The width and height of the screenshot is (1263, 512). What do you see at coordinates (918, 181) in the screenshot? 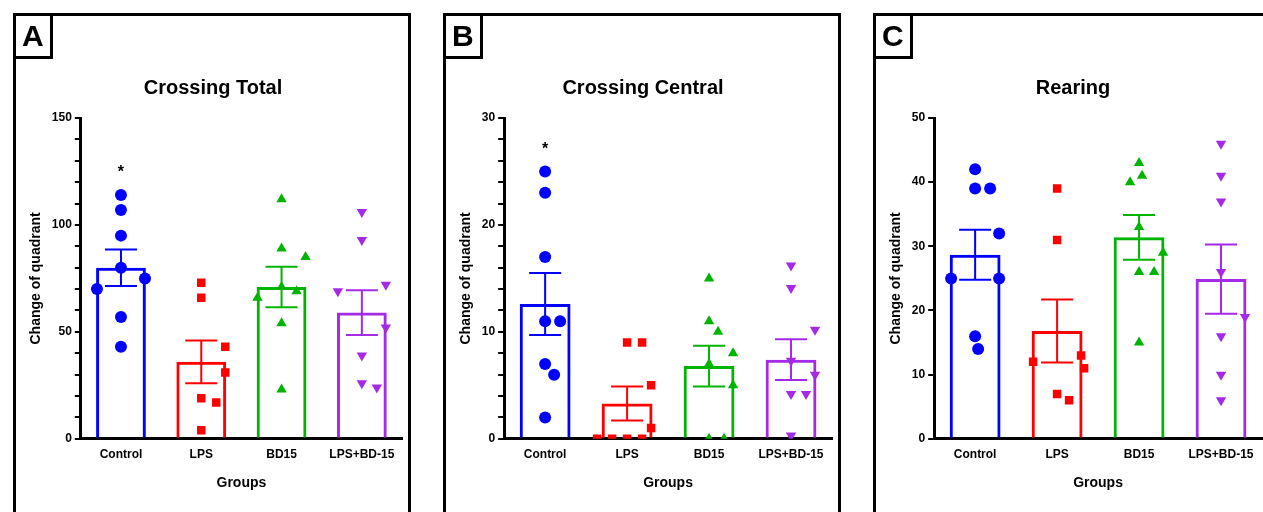
I see `y-tick-label: 40` at bounding box center [918, 181].